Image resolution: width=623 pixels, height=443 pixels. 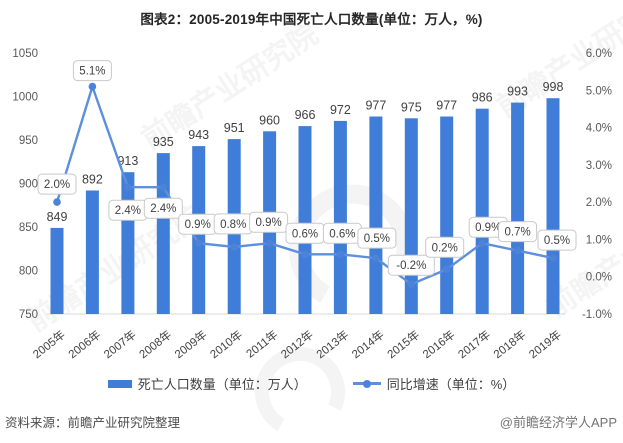 I want to click on watermark-logo-icon, so click(x=300, y=392).